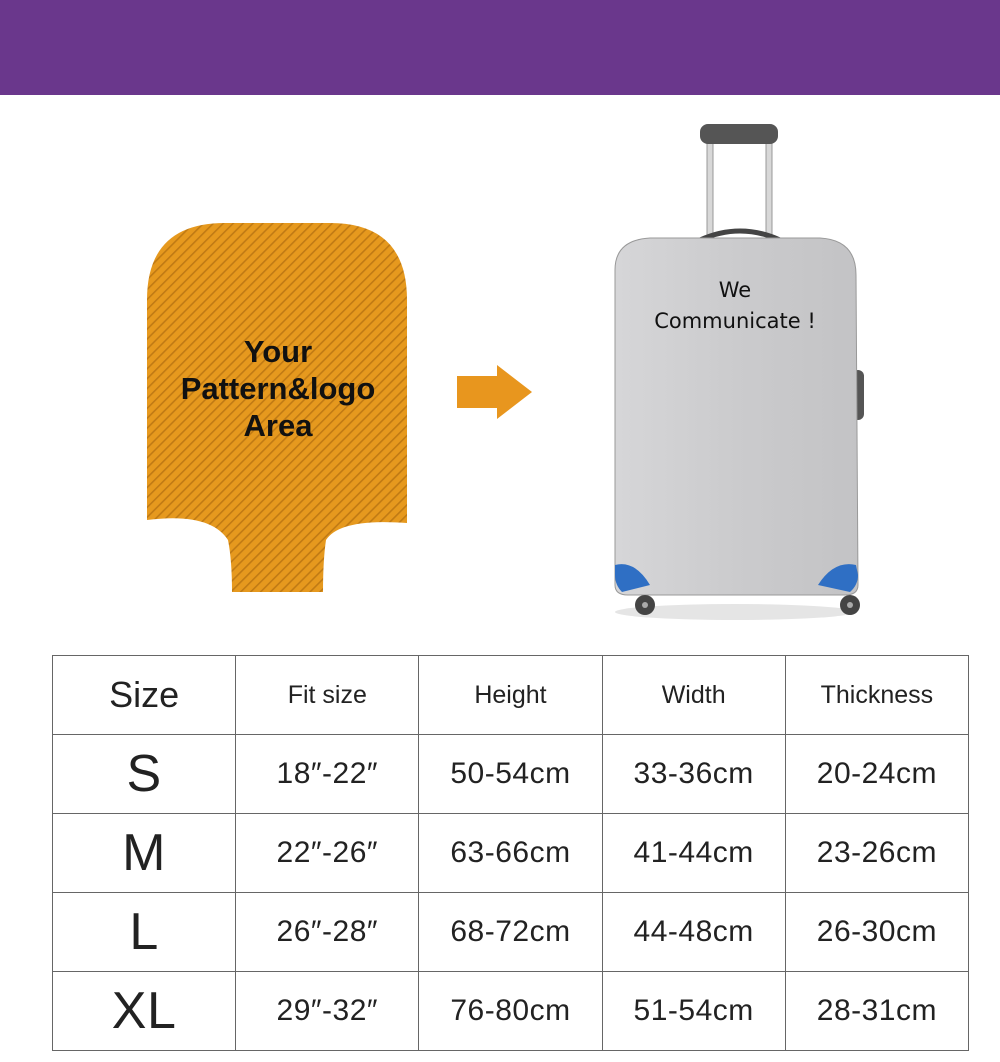 This screenshot has width=1000, height=1062. Describe the element at coordinates (693, 774) in the screenshot. I see `cell-width: 33-36cm` at that location.